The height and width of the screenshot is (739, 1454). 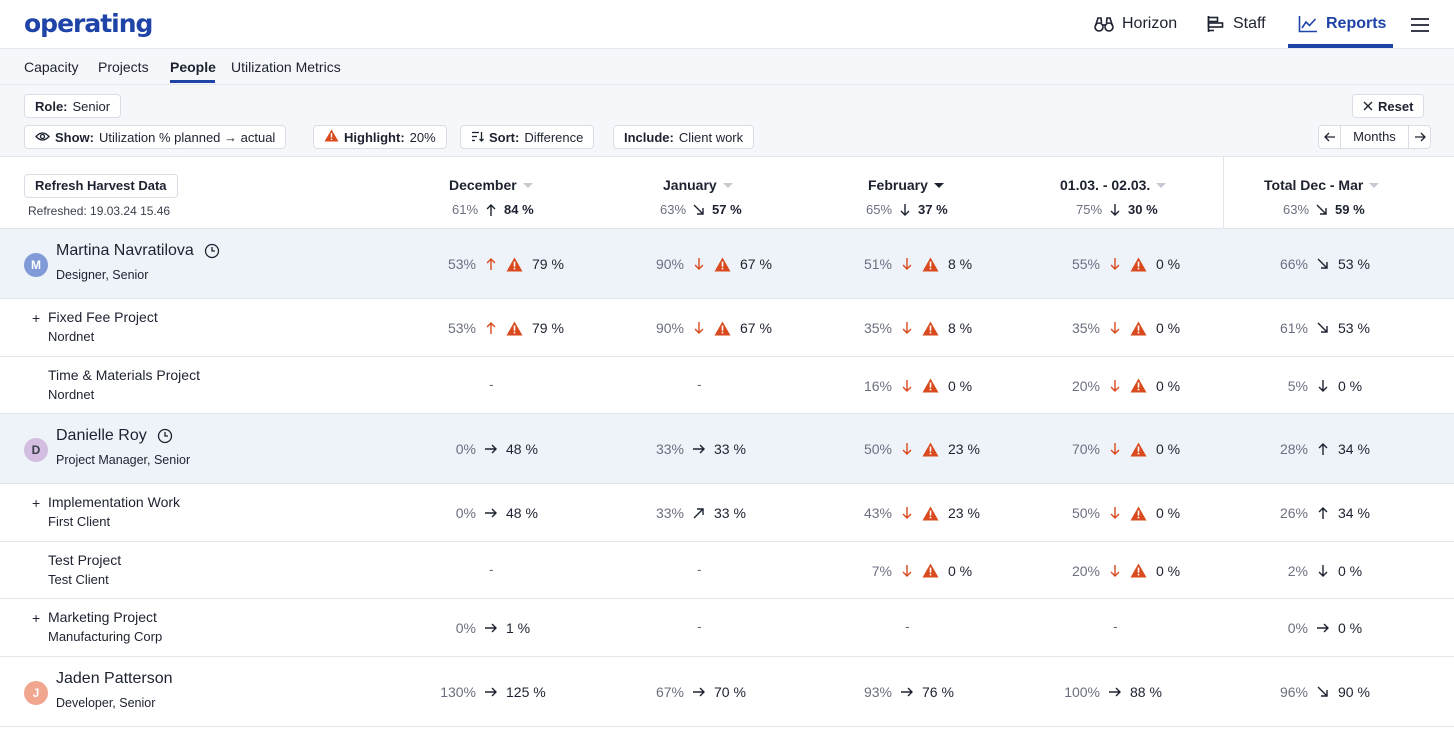 I want to click on person-name: Jaden Patterson, so click(x=114, y=678).